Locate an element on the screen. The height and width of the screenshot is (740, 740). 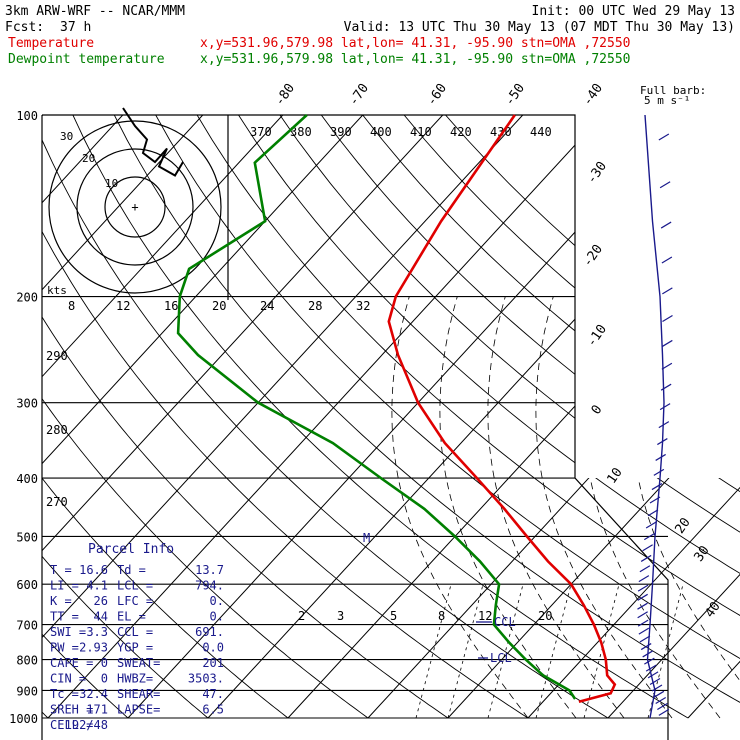
speed-tick-label: 8 is located at coordinates (71, 306).